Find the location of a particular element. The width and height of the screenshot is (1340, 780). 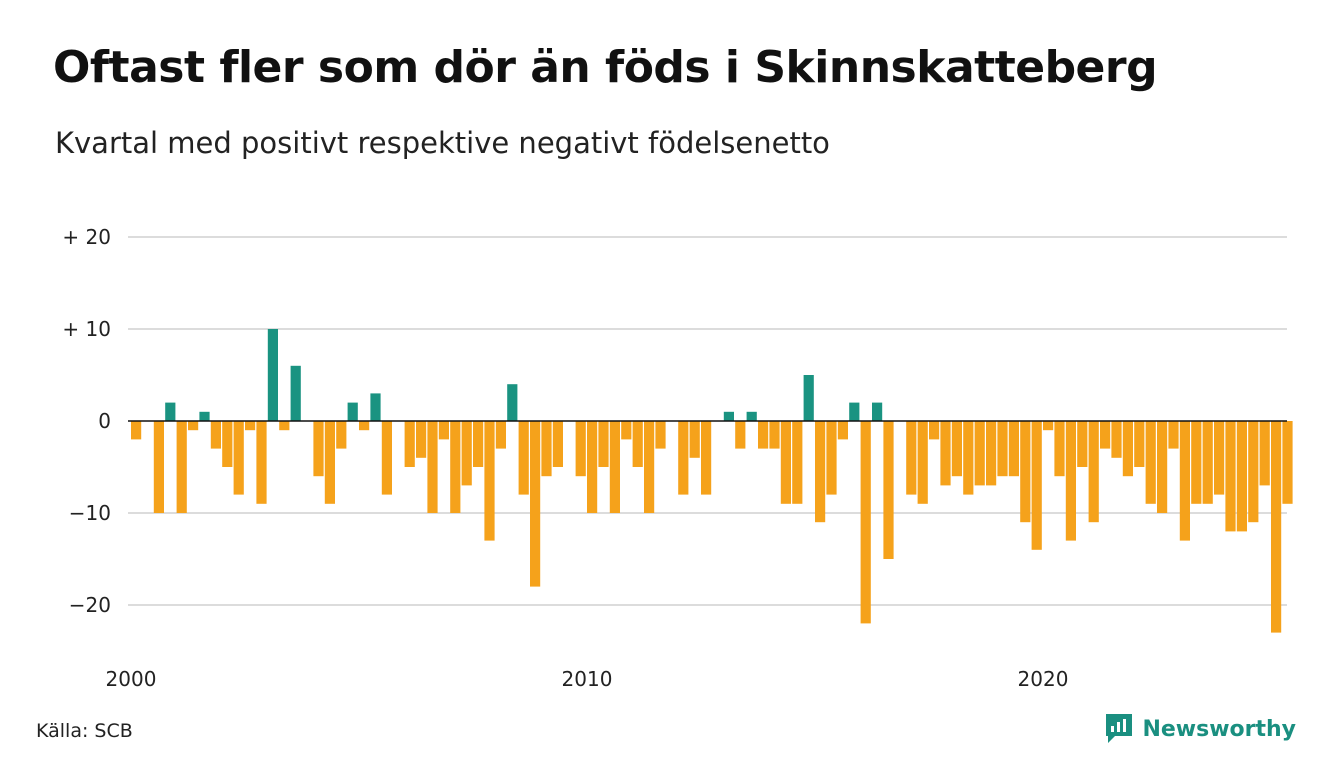

x-axis-tick-labels: 2000 2010 2020 is located at coordinates (587, 679).